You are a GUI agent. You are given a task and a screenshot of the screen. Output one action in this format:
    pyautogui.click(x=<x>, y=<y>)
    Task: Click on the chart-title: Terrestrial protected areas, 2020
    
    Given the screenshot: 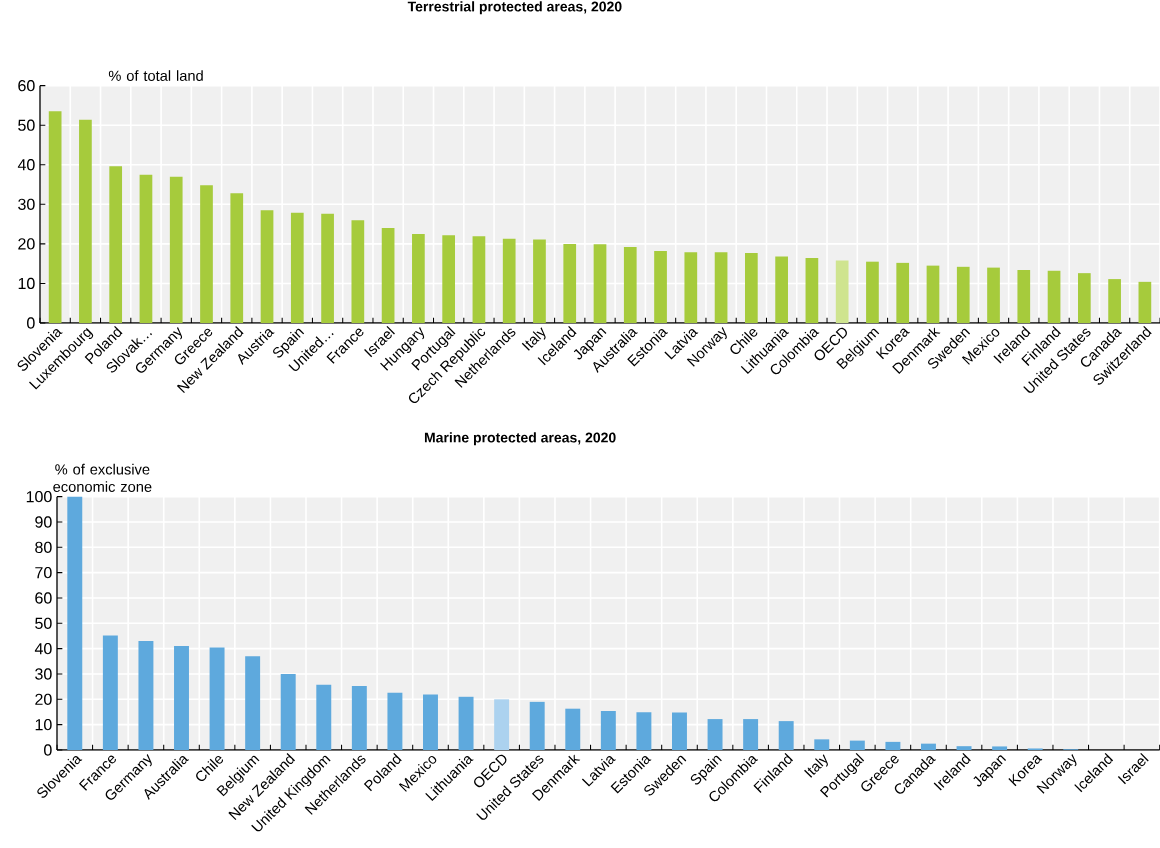 What is the action you would take?
    pyautogui.click(x=514, y=8)
    